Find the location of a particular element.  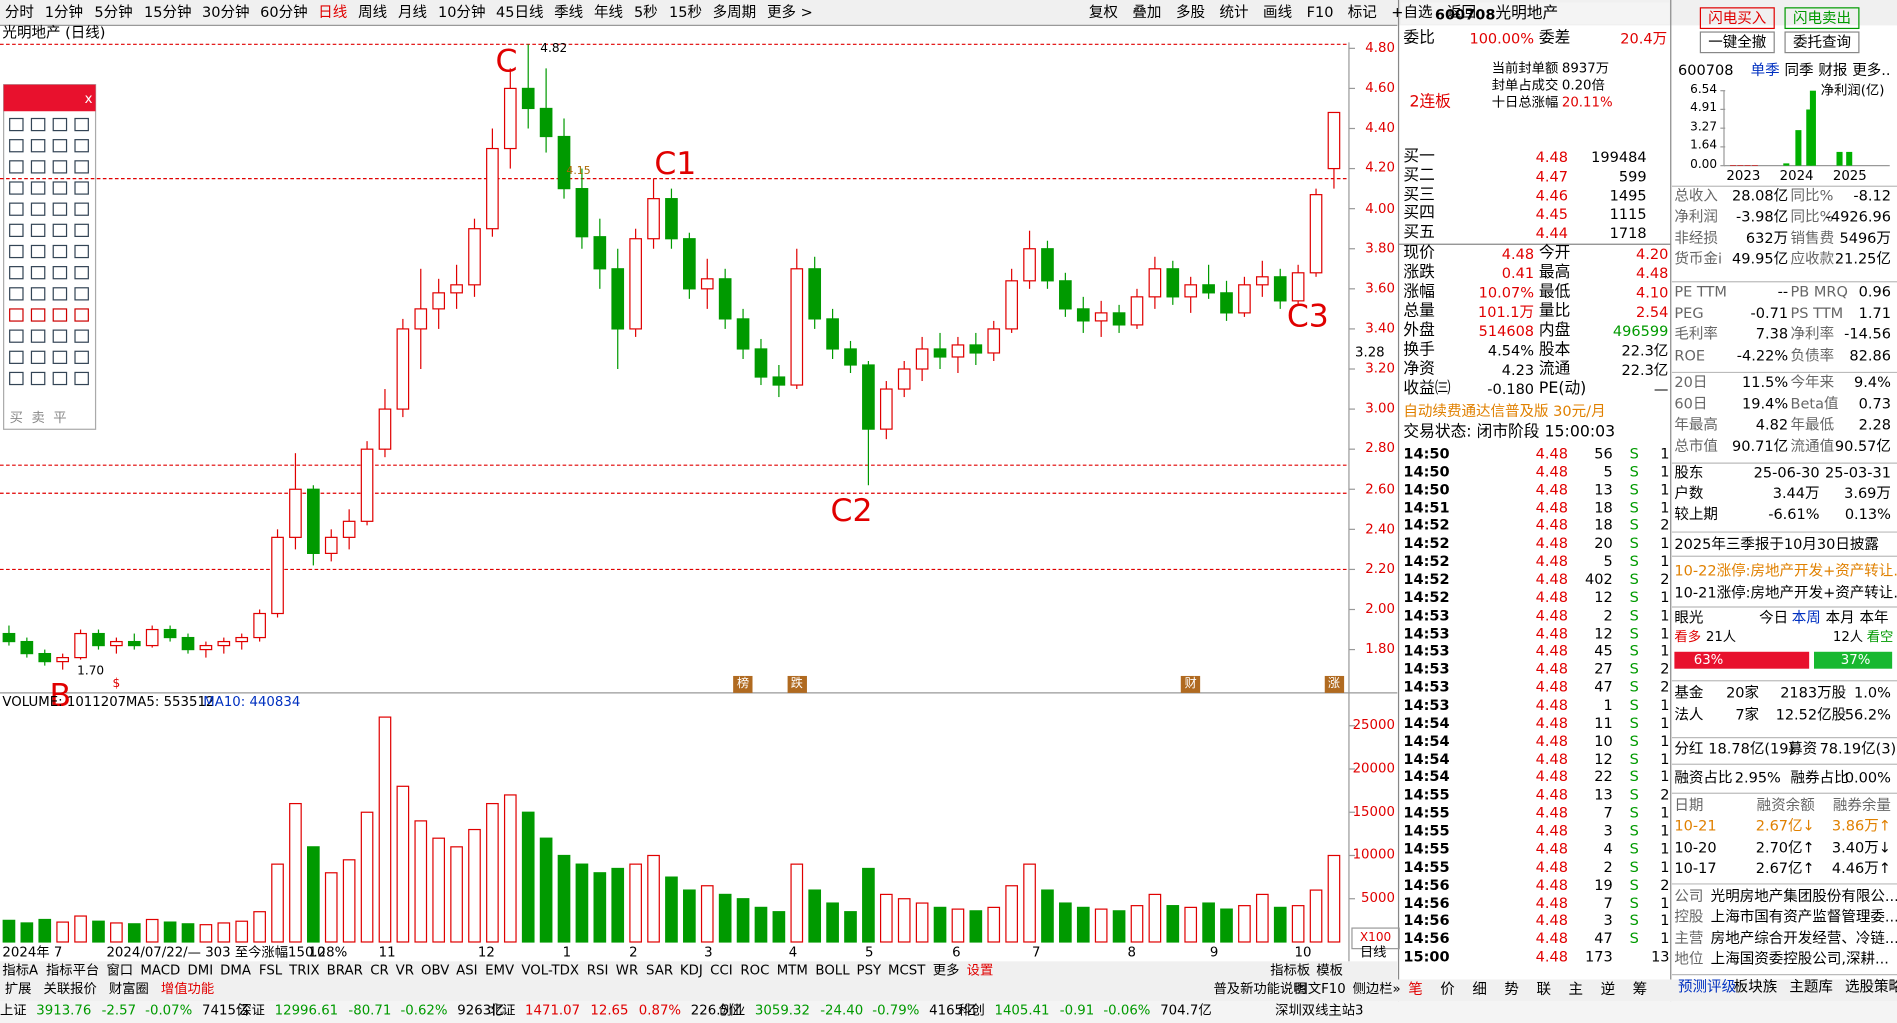

period-tab: 更多 > is located at coordinates (790, 12).